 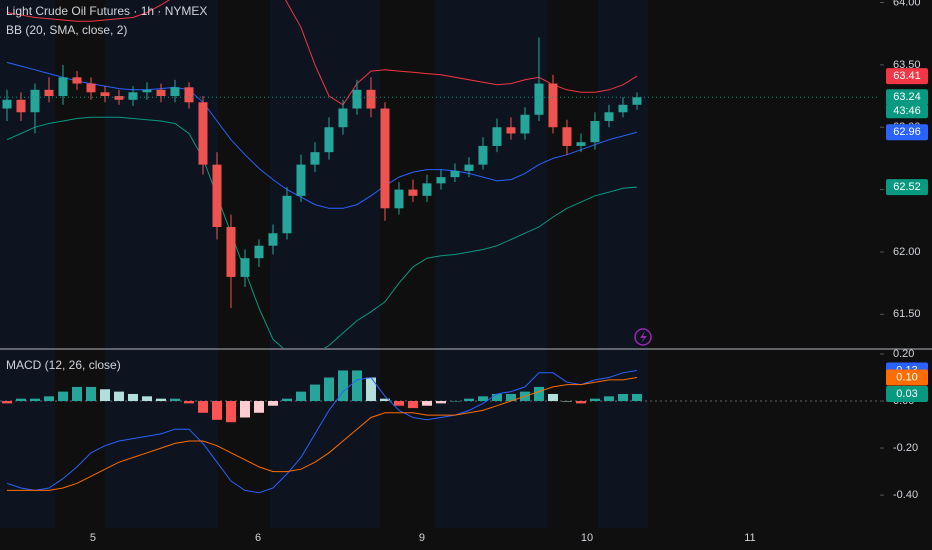 I want to click on countdown: 43:46, so click(x=907, y=111).